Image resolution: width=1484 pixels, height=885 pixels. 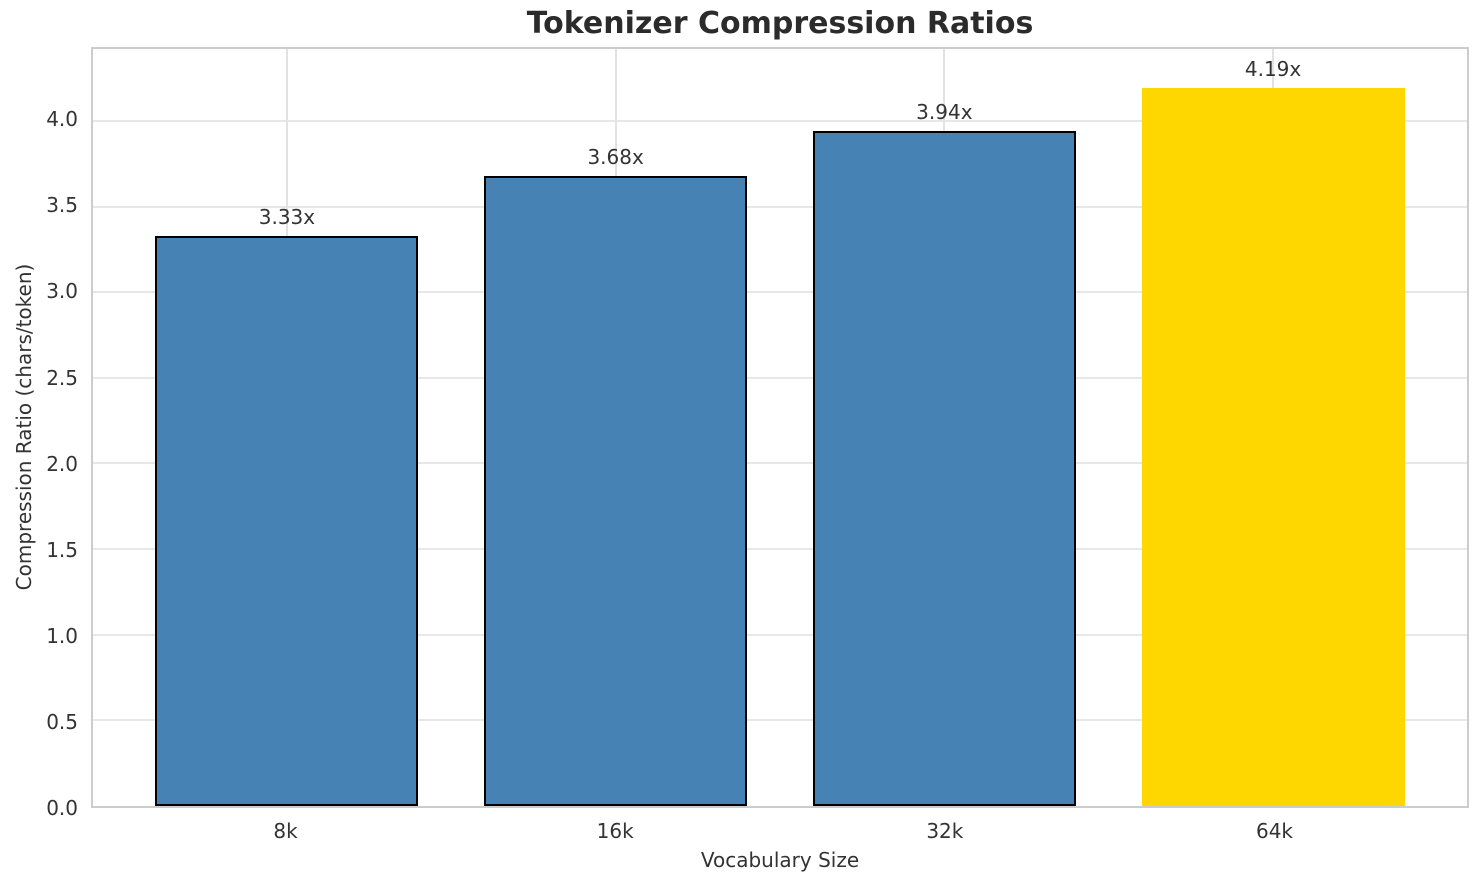 I want to click on x-tick-label-32k: 32k, so click(x=945, y=831).